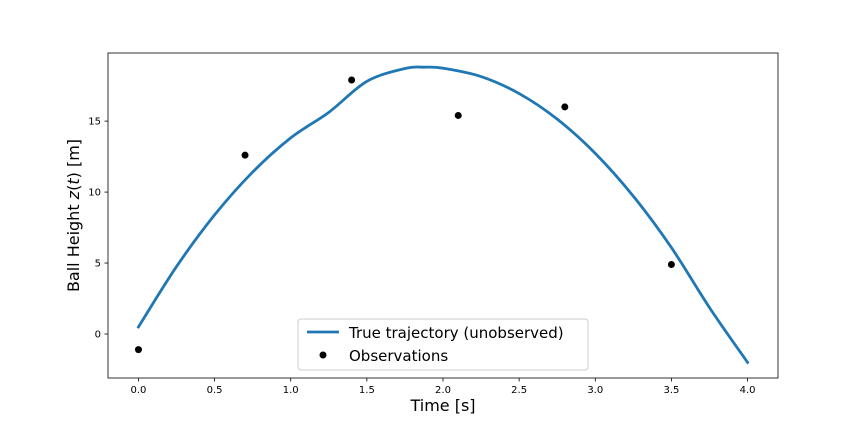 The width and height of the screenshot is (864, 432). What do you see at coordinates (94, 122) in the screenshot?
I see `y-tick-label: 15` at bounding box center [94, 122].